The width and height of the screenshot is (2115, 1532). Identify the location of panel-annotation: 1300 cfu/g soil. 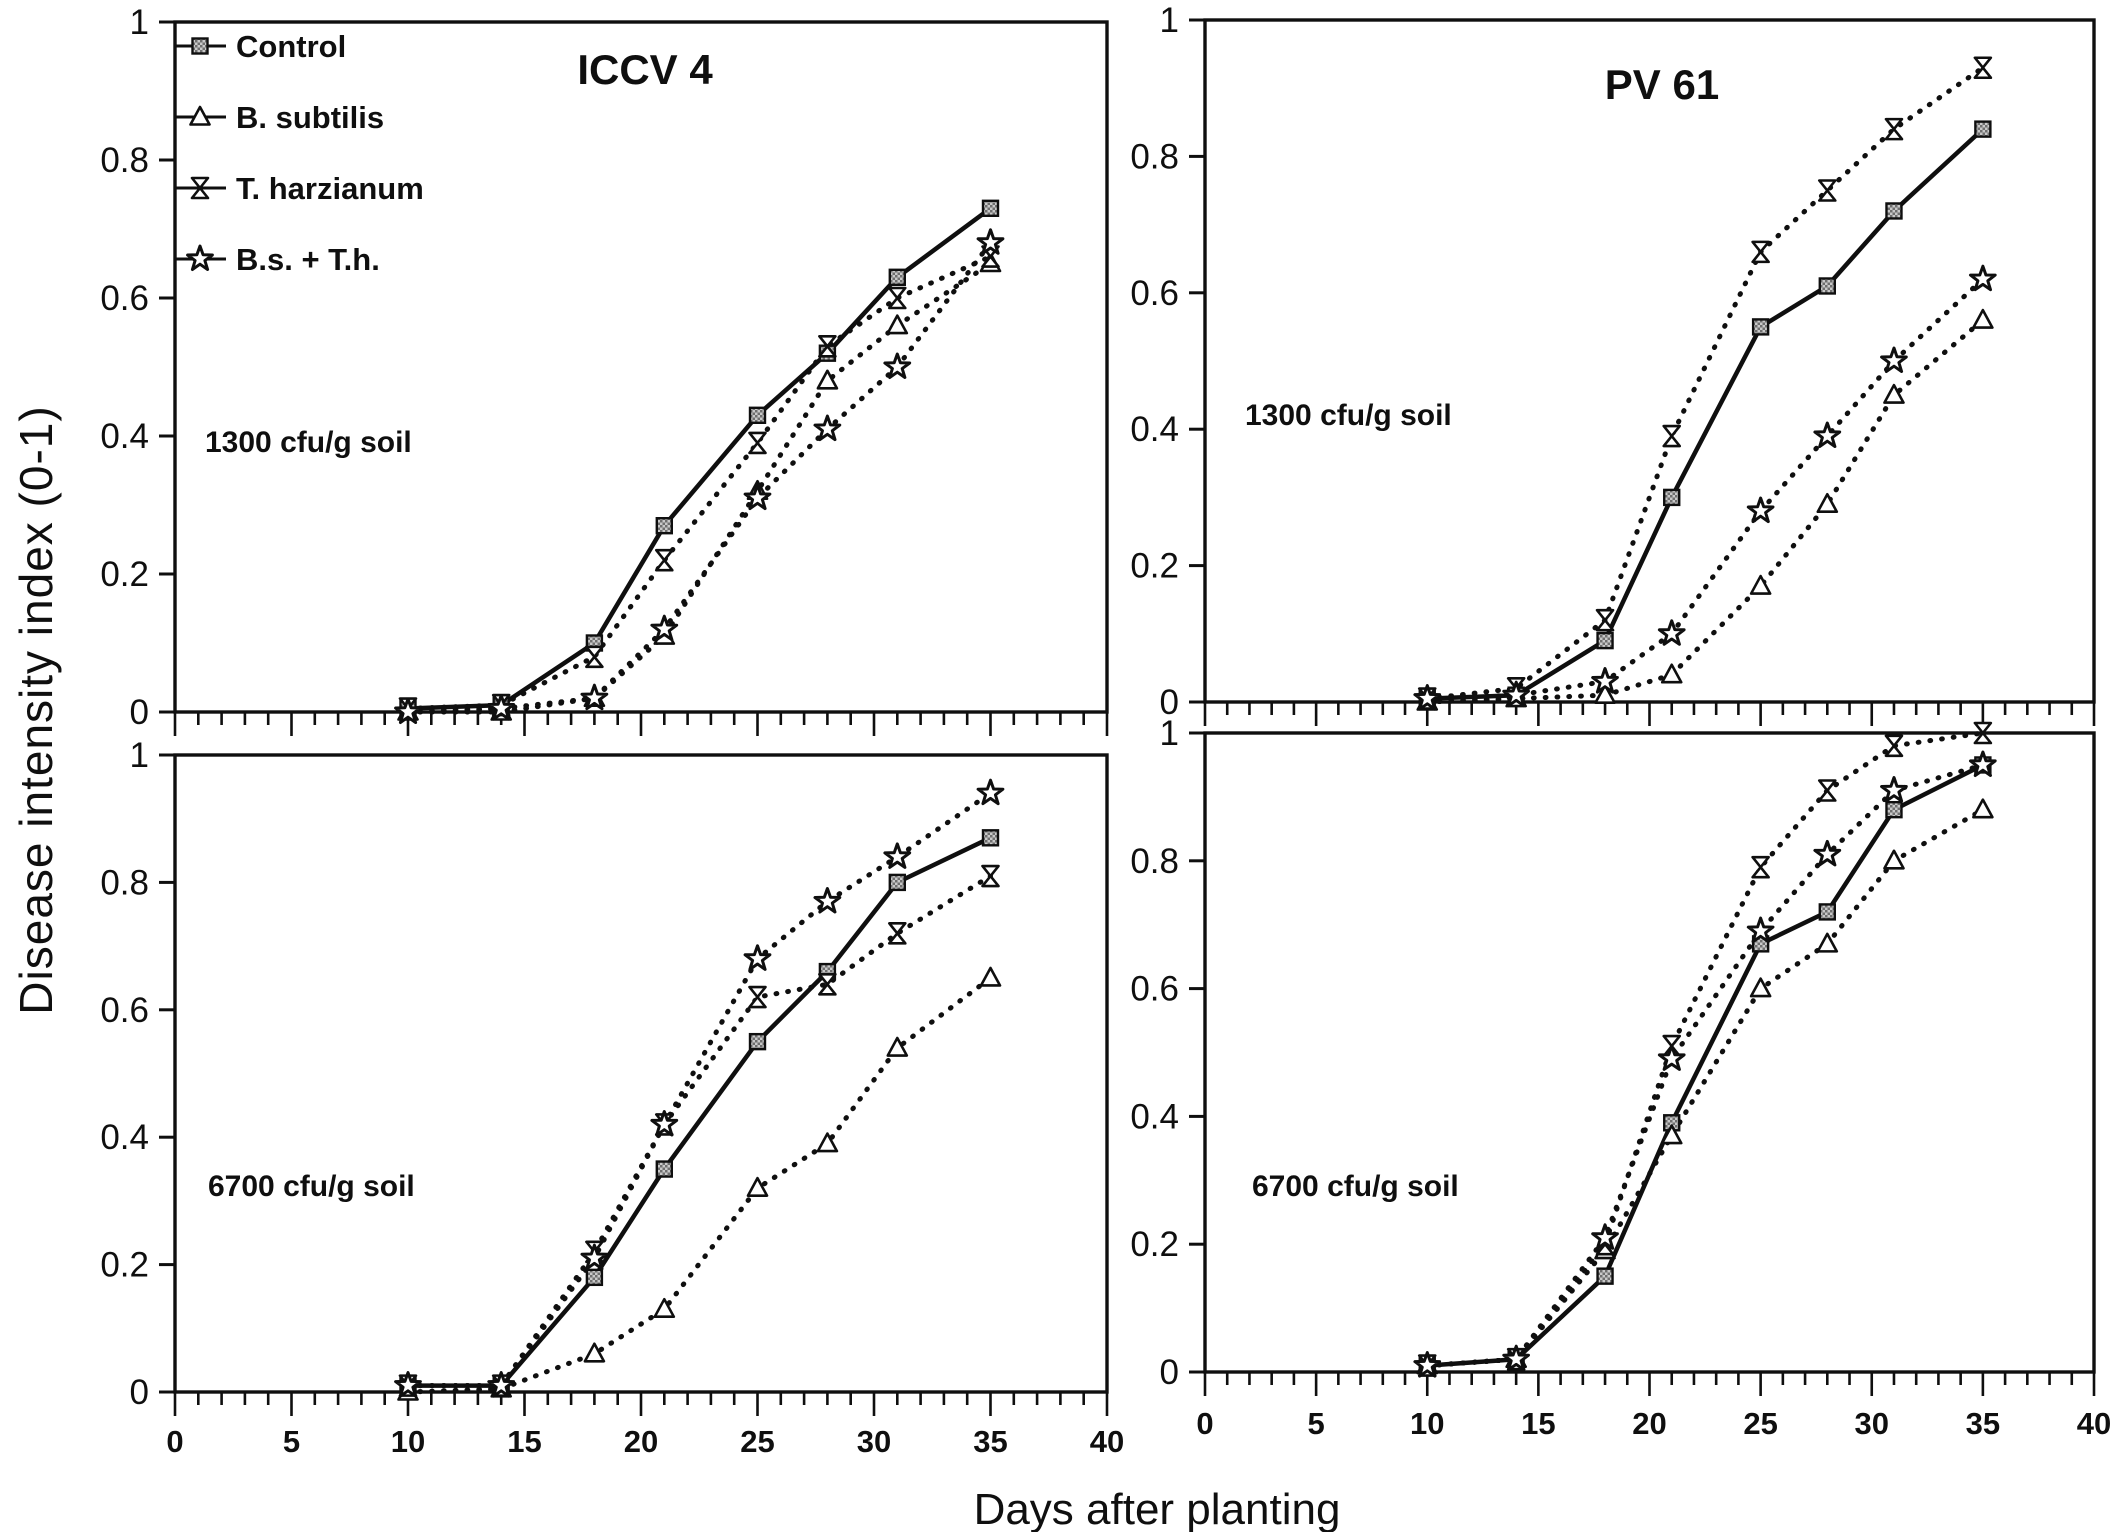
(308, 442).